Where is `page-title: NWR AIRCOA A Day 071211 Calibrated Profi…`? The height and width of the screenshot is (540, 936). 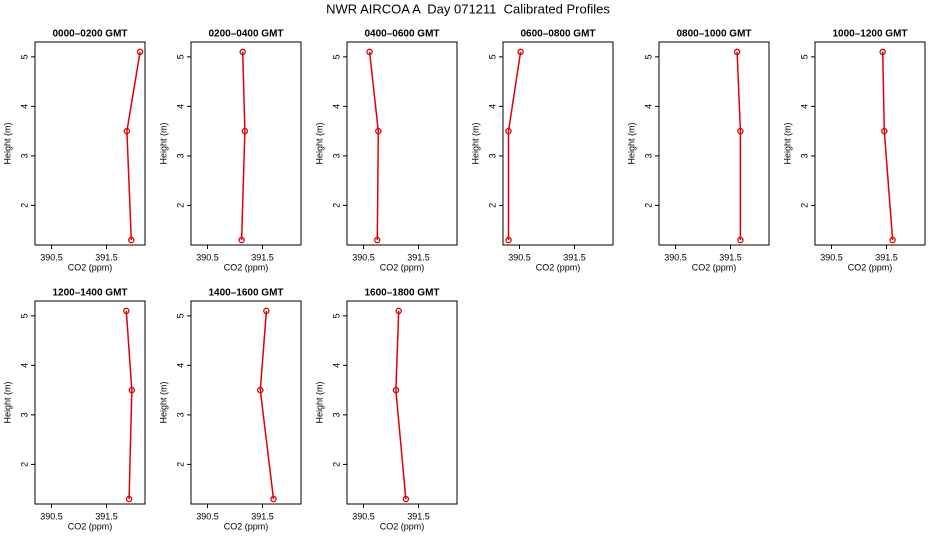
page-title: NWR AIRCOA A Day 071211 Calibrated Profi… is located at coordinates (468, 8).